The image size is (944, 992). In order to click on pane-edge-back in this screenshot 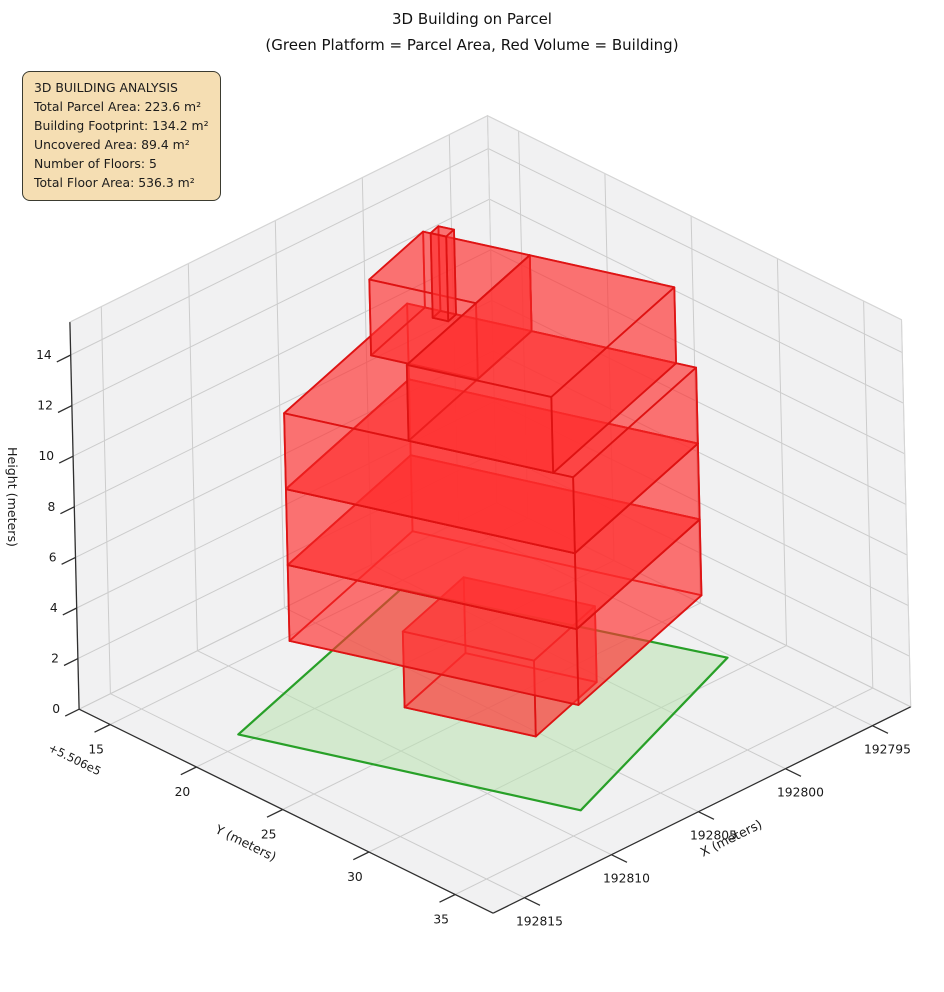, I will do `click(492, 309)`.